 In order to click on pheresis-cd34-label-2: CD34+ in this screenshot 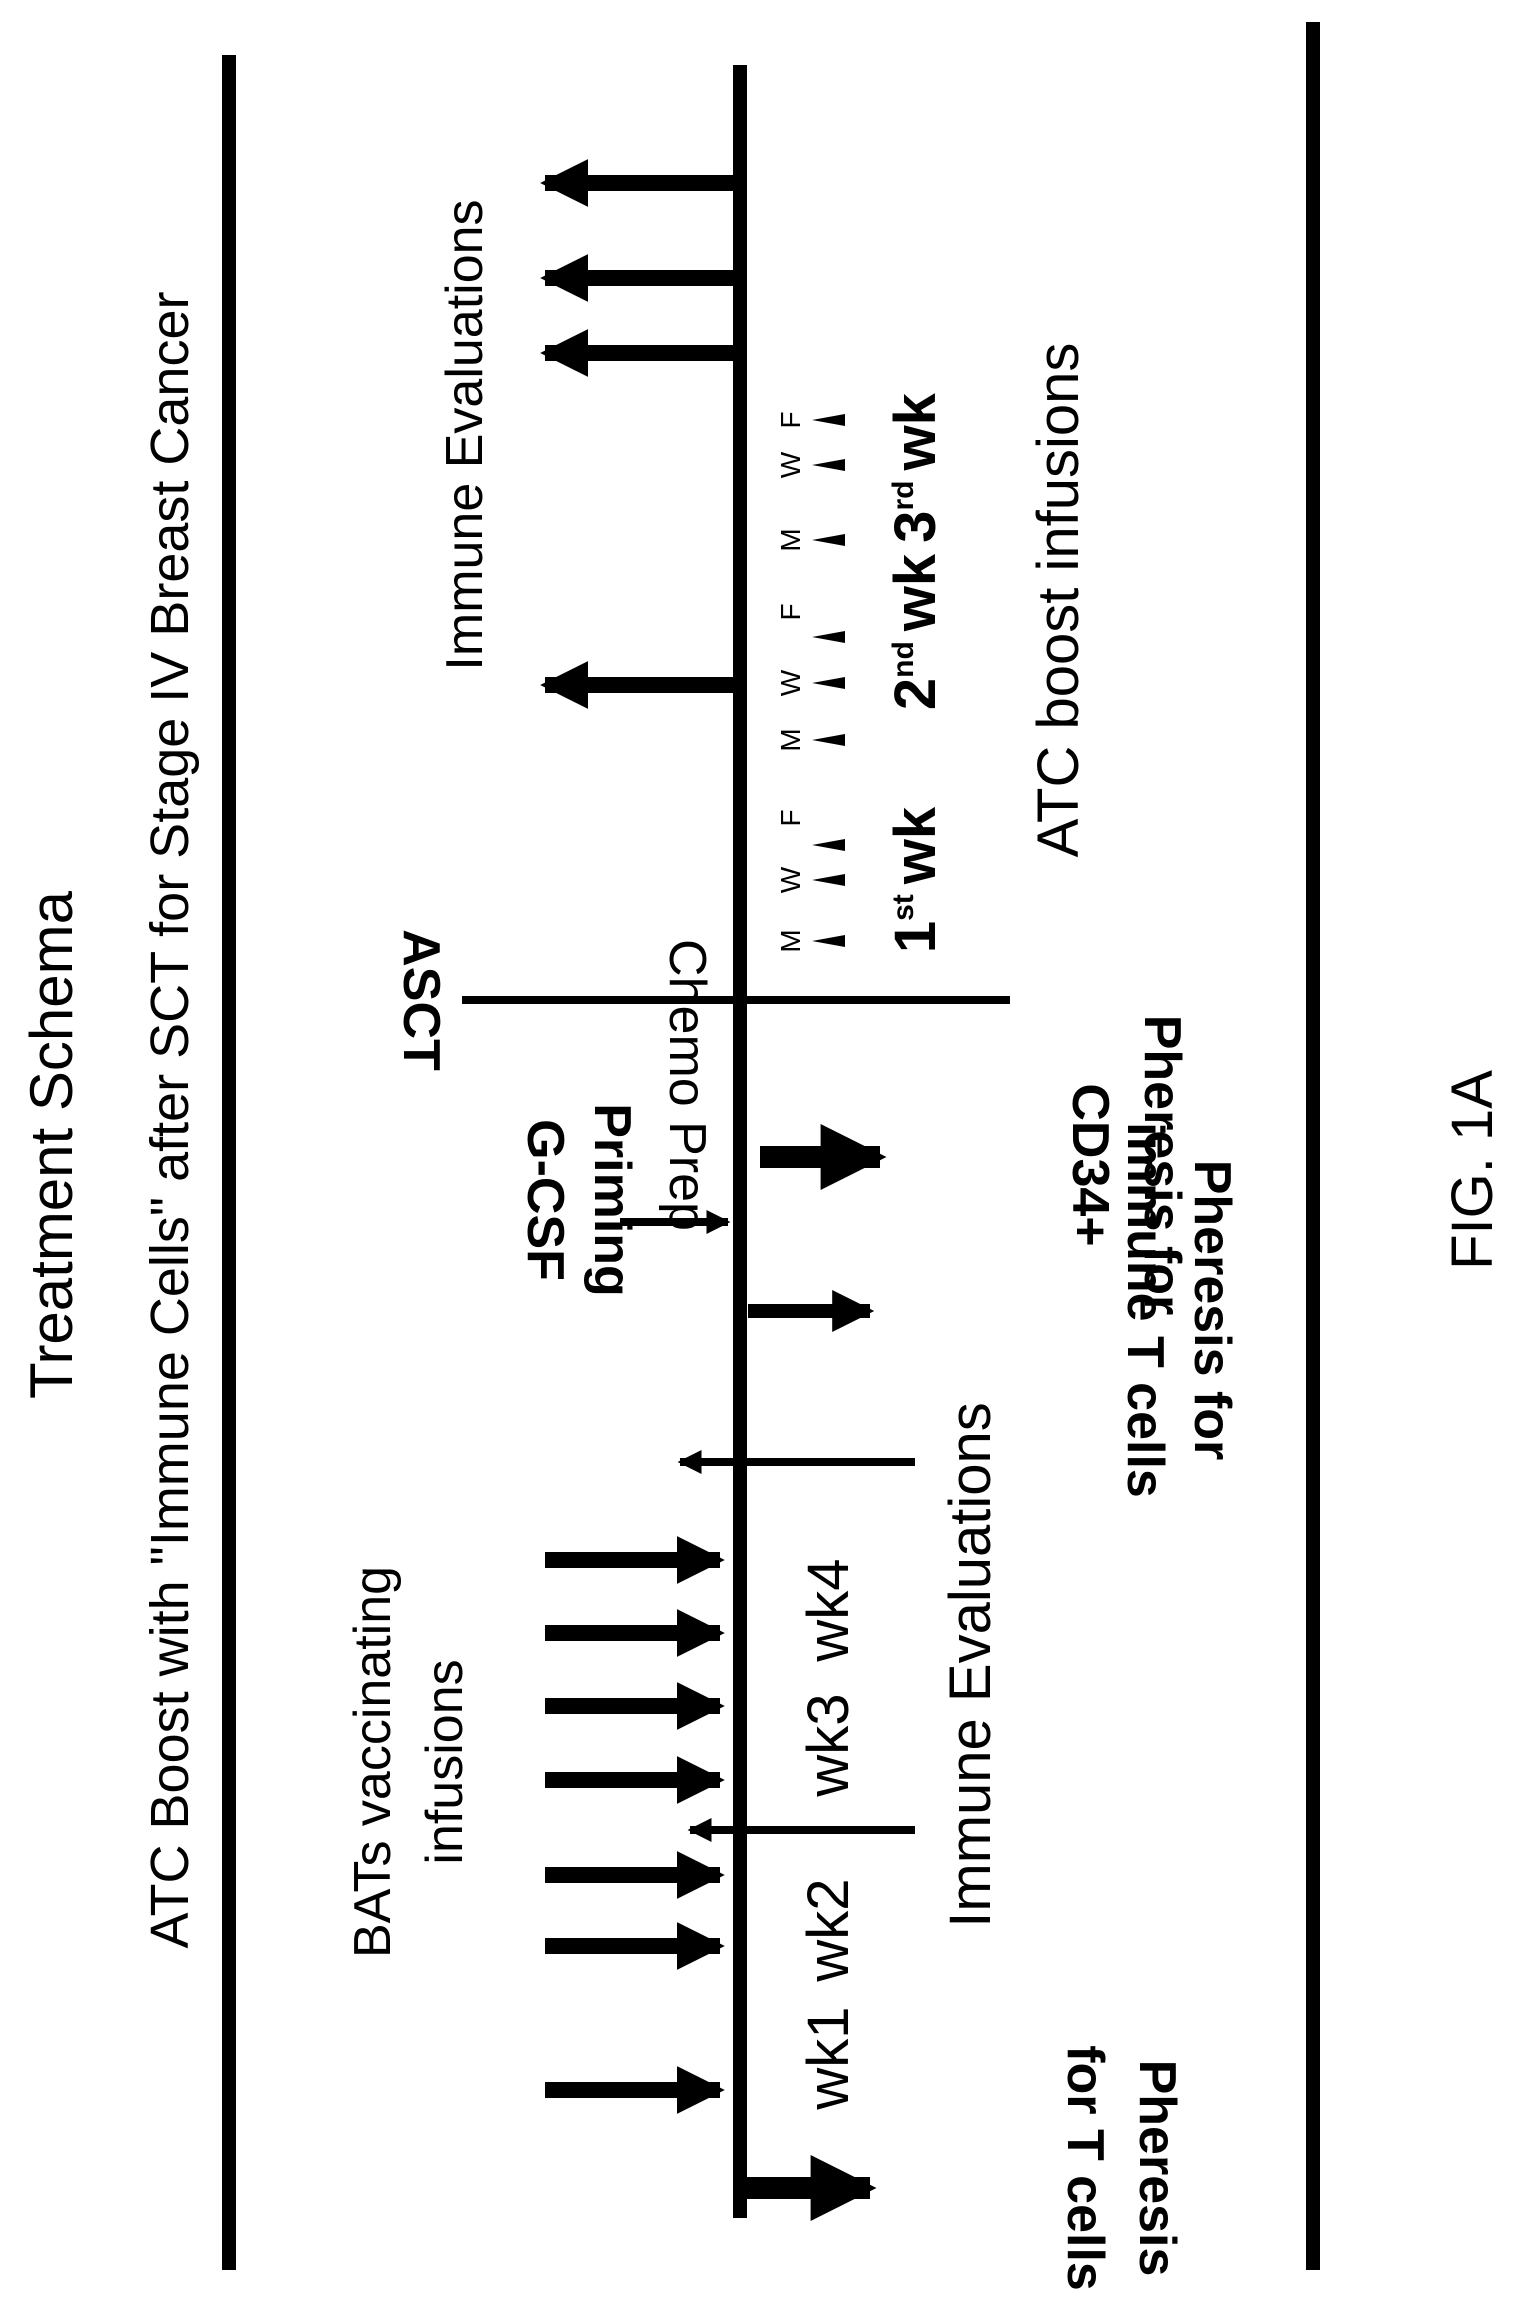, I will do `click(1090, 1164)`.